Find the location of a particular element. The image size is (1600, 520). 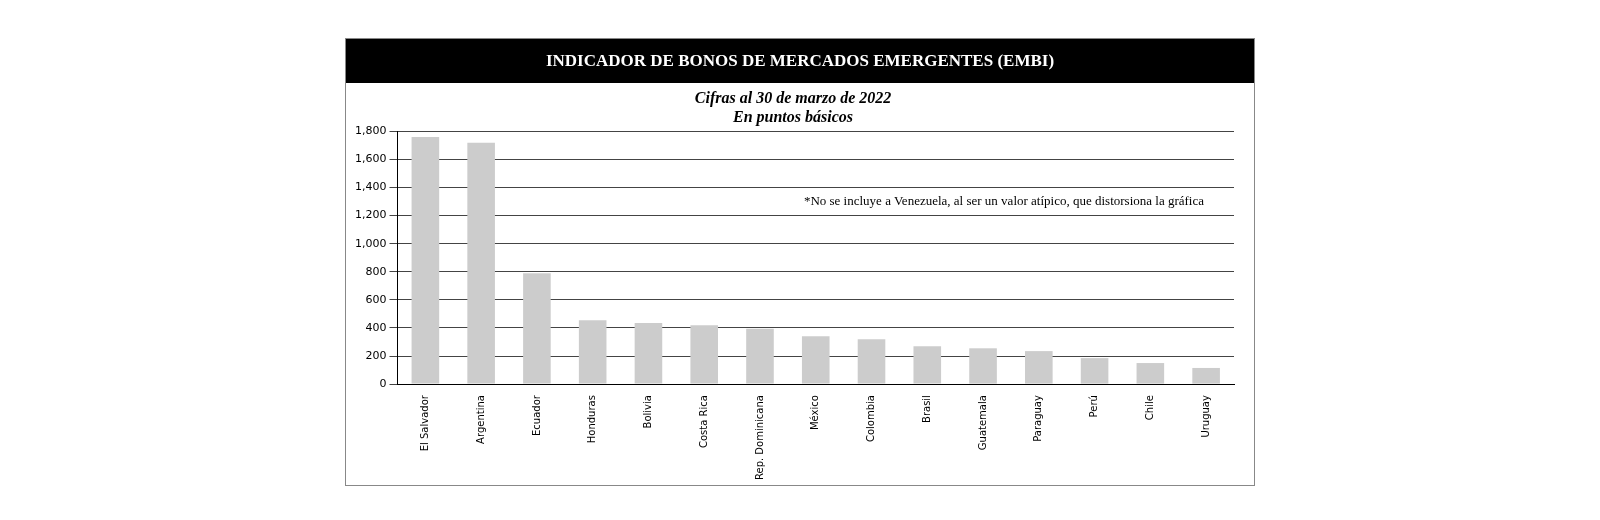

x-tick-label: Perú is located at coordinates (1094, 406).